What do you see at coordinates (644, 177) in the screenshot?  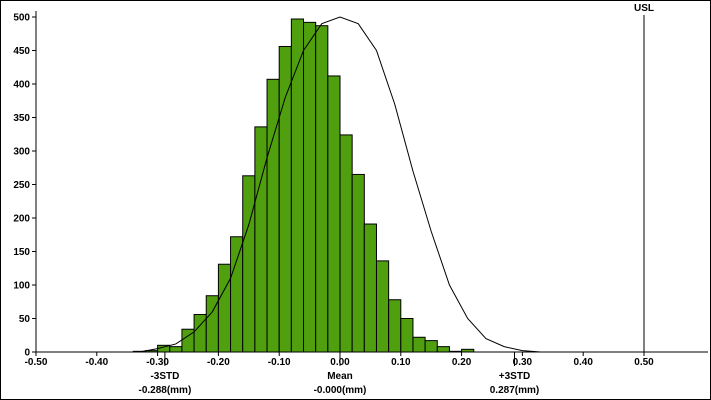 I see `spec-markers: USL` at bounding box center [644, 177].